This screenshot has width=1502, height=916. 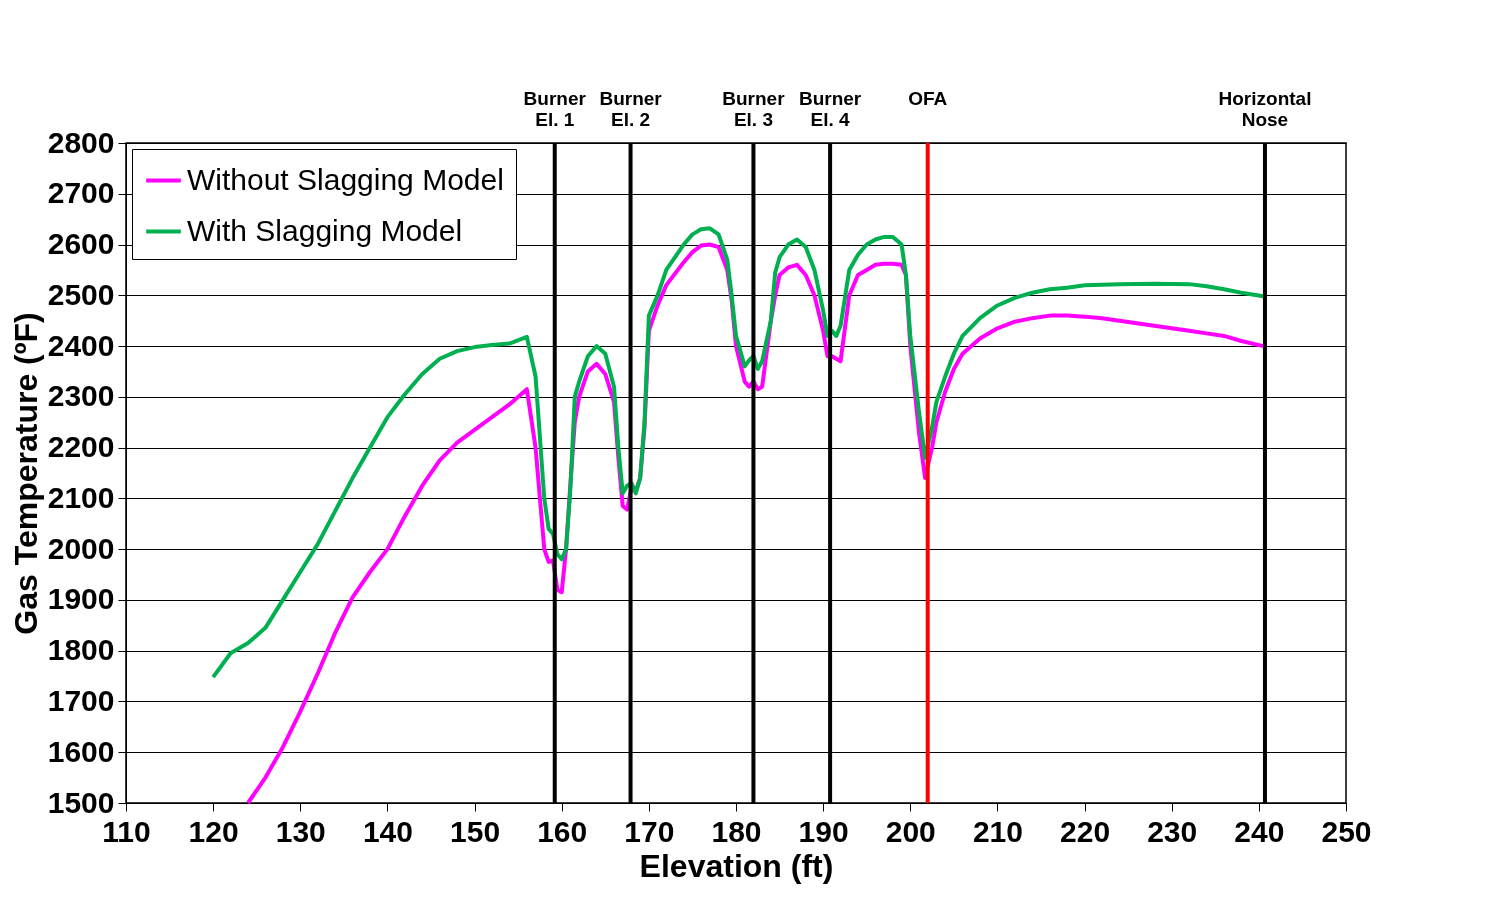 I want to click on x-tick-label: 130, so click(x=300, y=831).